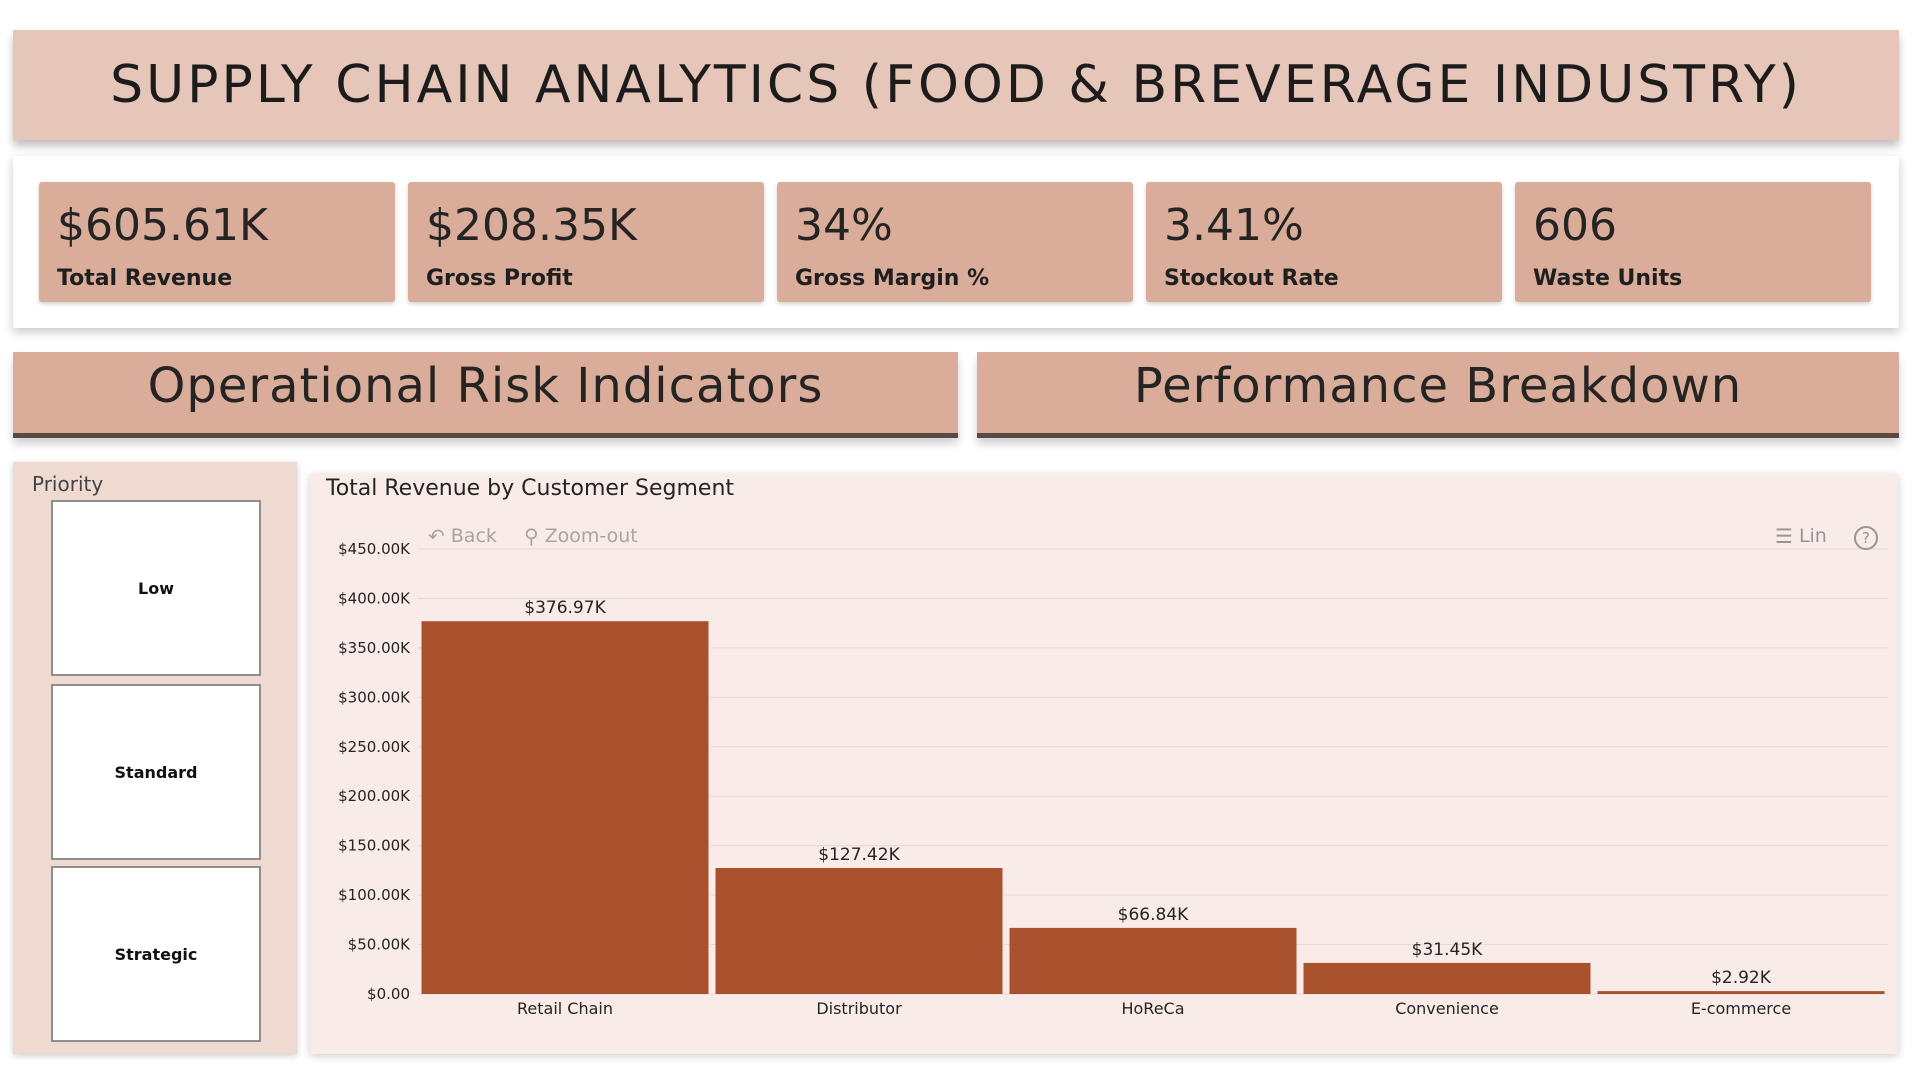 This screenshot has height=1080, width=1920. Describe the element at coordinates (1741, 1008) in the screenshot. I see `x-tick-label: E-commerce` at that location.